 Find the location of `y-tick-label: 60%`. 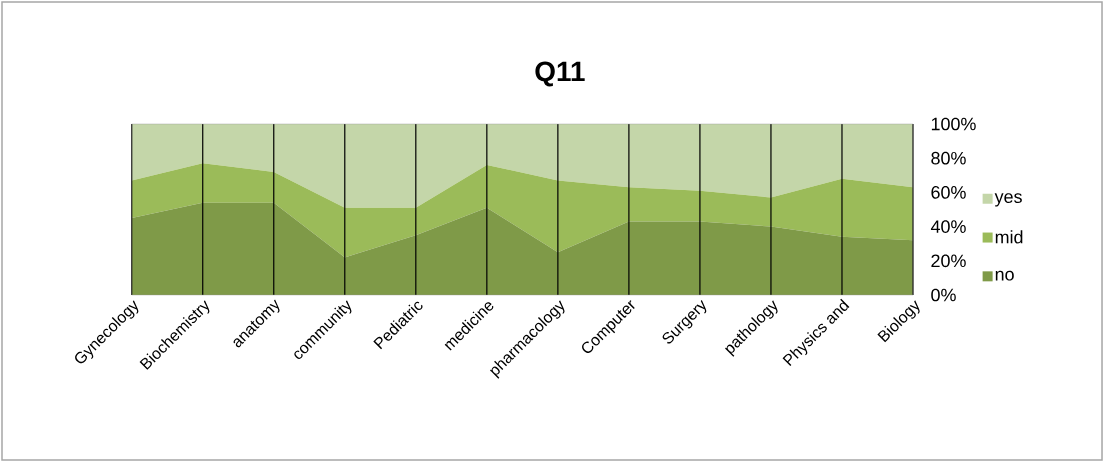

y-tick-label: 60% is located at coordinates (948, 192).